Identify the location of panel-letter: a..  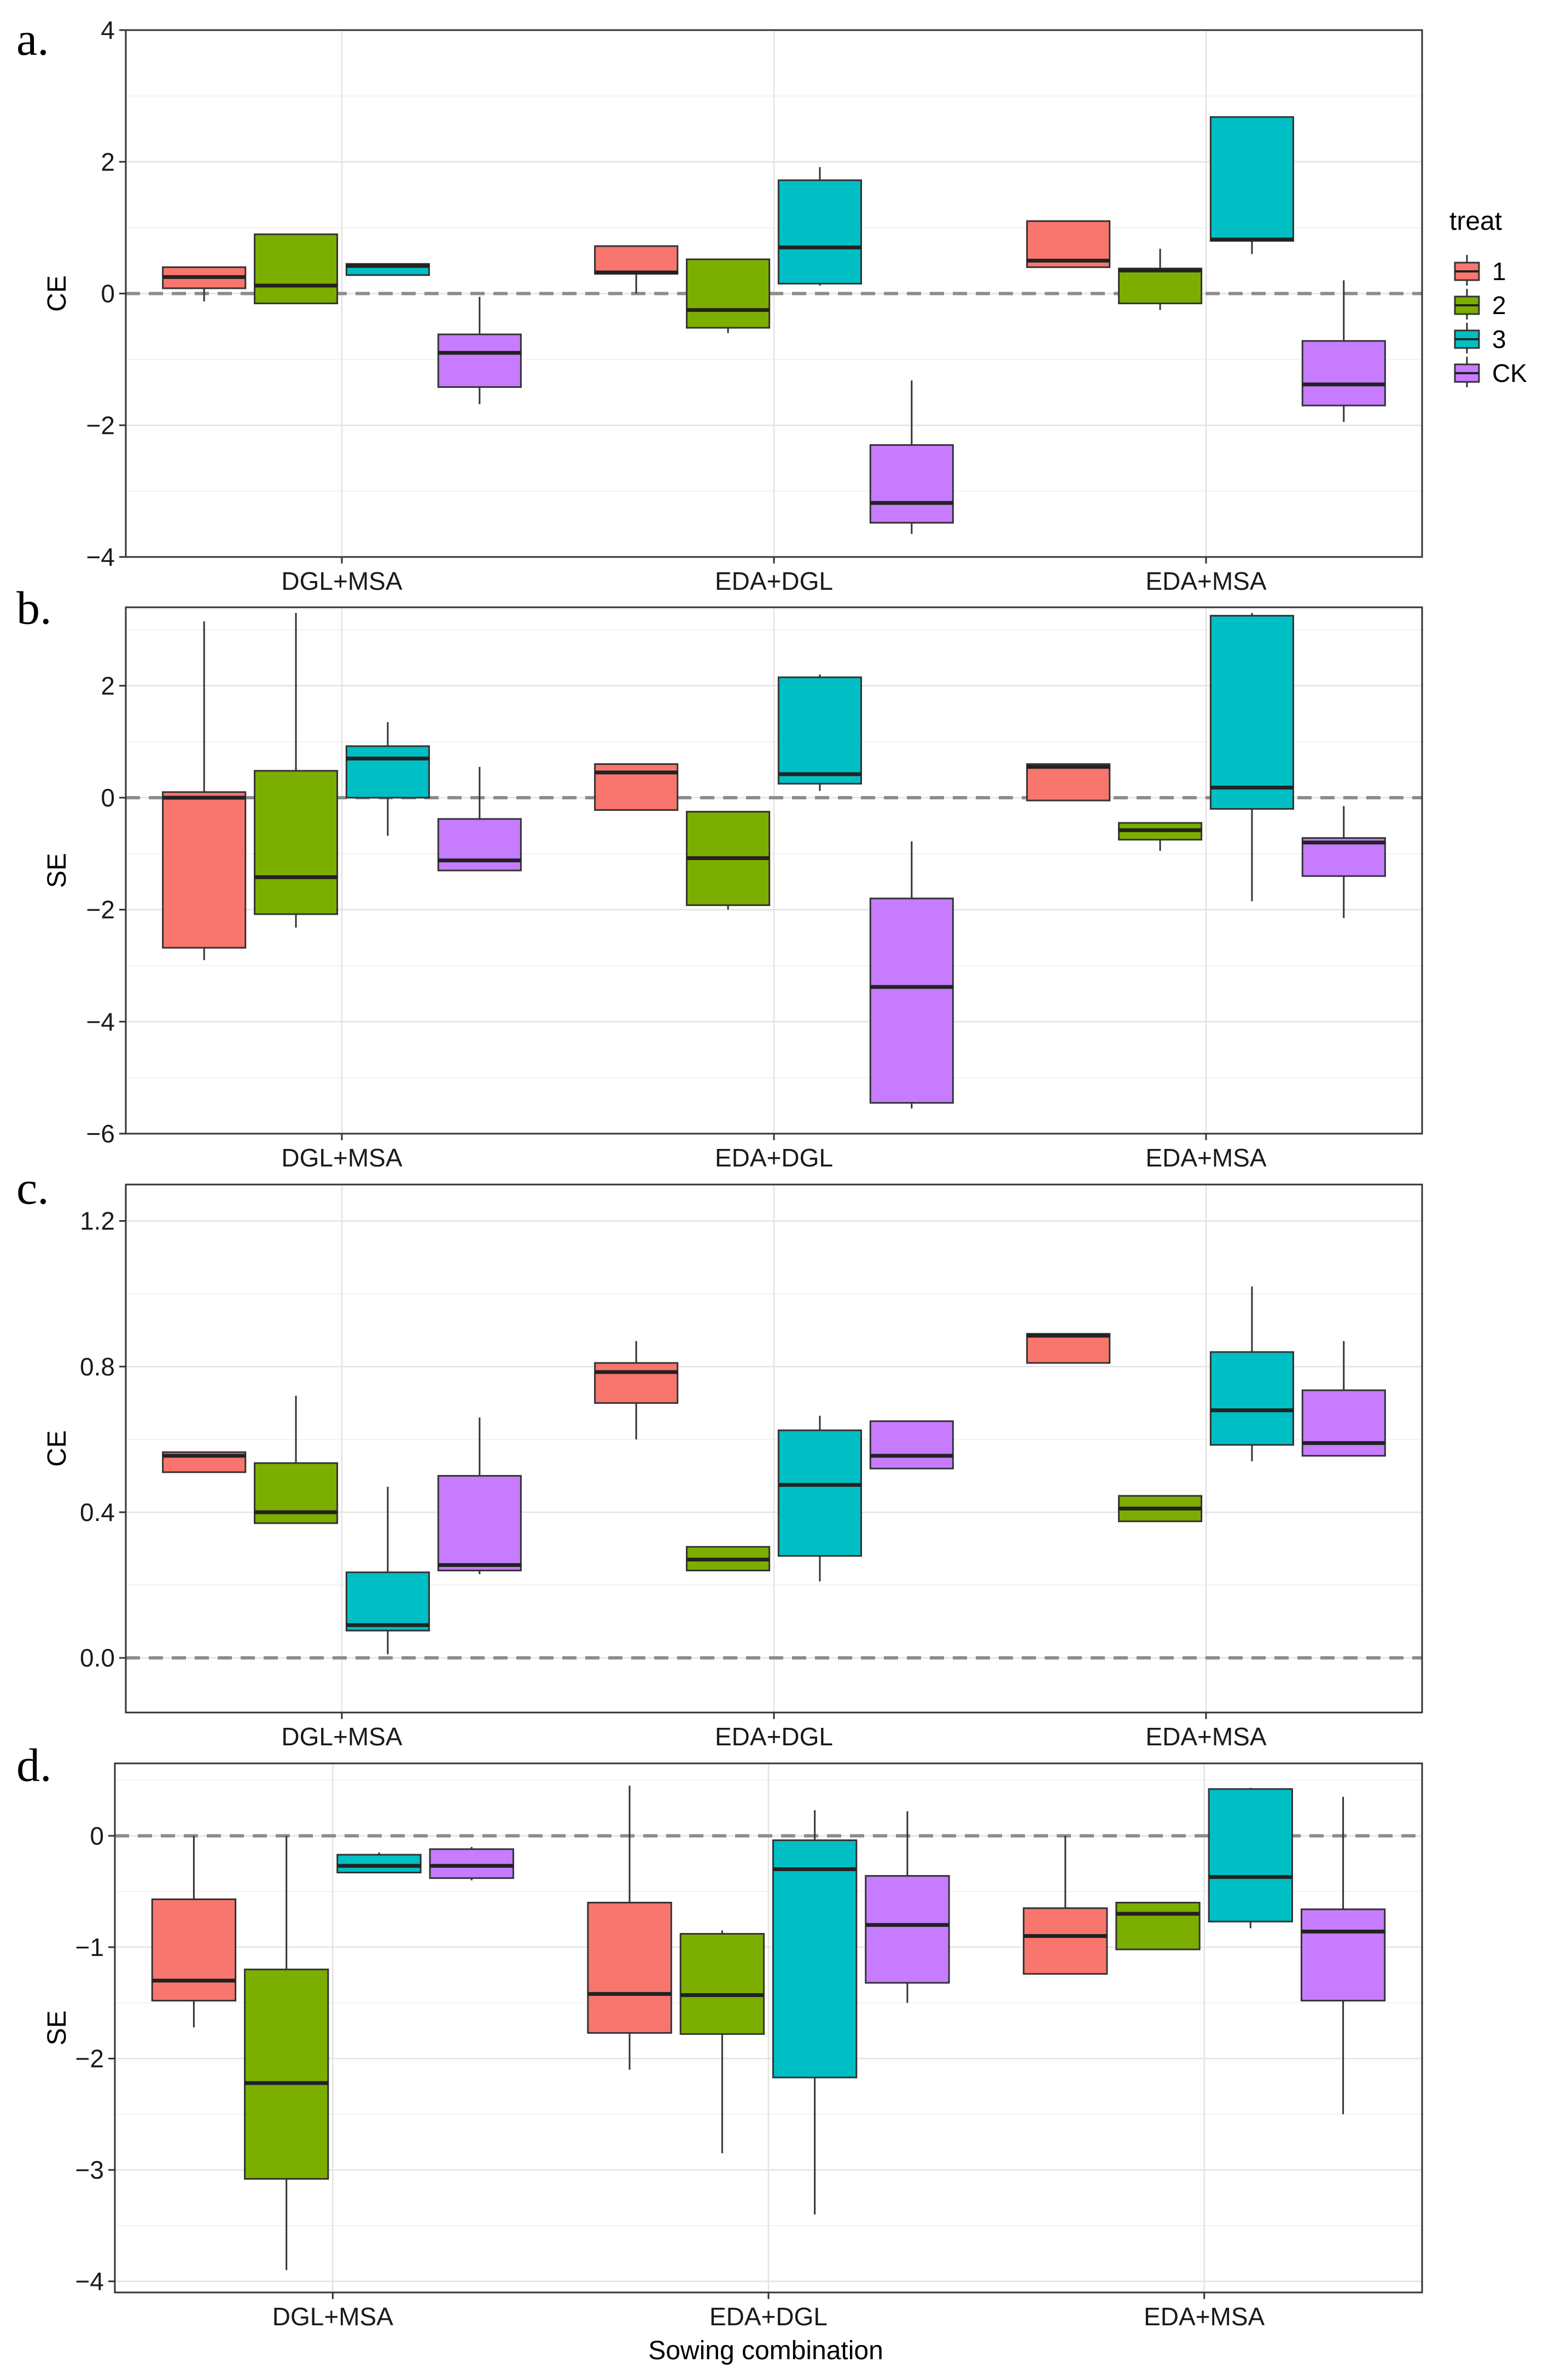
(32, 39).